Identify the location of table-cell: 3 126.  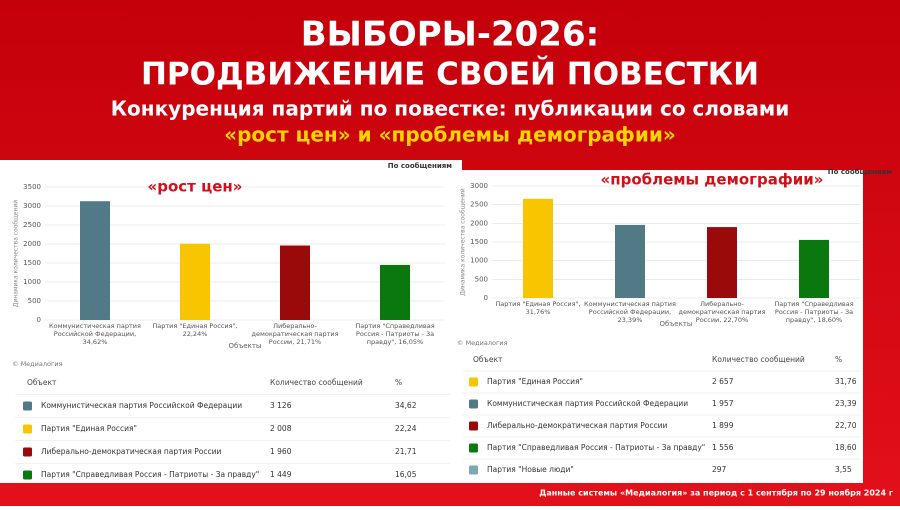
(281, 405).